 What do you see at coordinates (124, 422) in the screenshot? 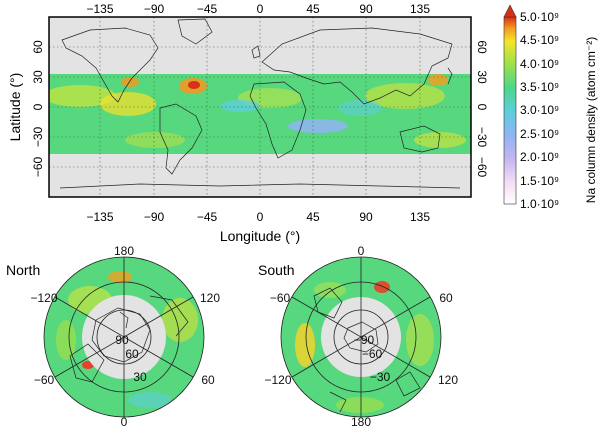
I see `north-lon-label: 0` at bounding box center [124, 422].